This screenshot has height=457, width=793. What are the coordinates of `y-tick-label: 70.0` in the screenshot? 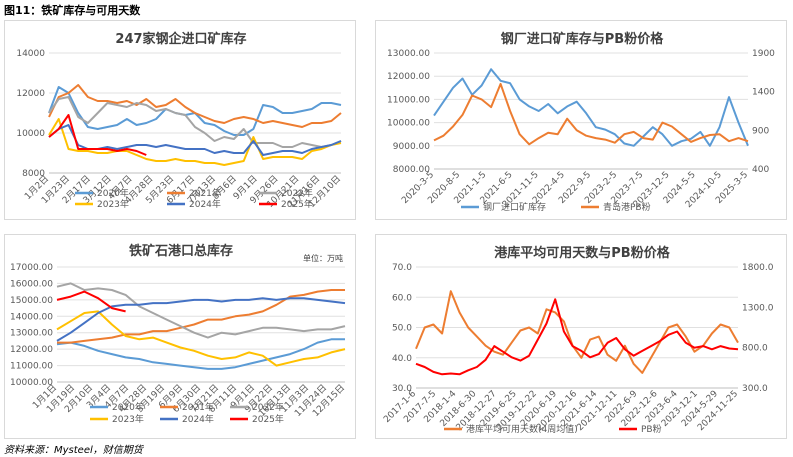 It's located at (402, 268).